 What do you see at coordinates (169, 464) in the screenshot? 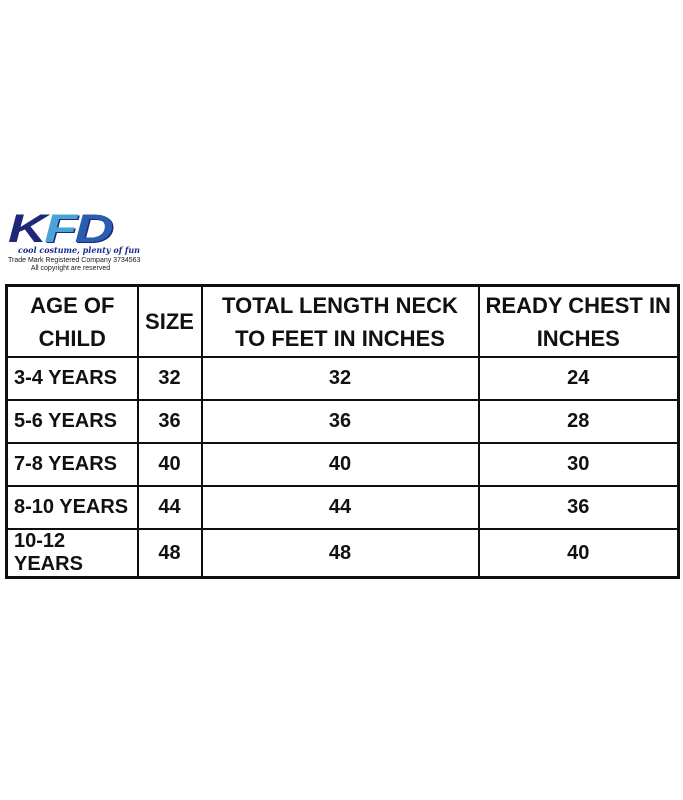
I see `cell-size: 40` at bounding box center [169, 464].